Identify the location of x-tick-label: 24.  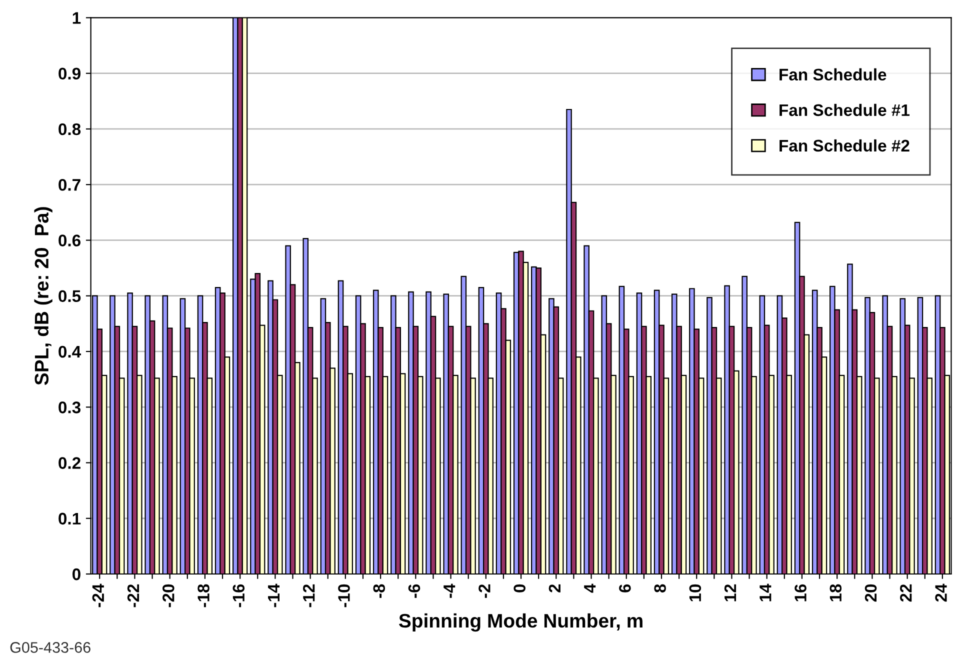
(941, 593).